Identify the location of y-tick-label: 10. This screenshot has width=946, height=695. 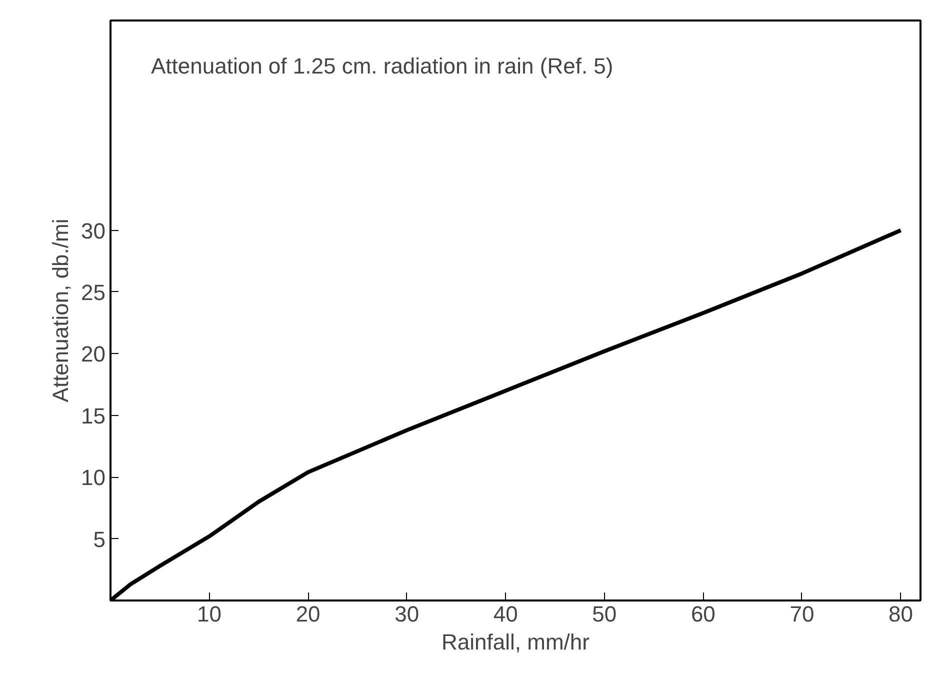
(93, 477).